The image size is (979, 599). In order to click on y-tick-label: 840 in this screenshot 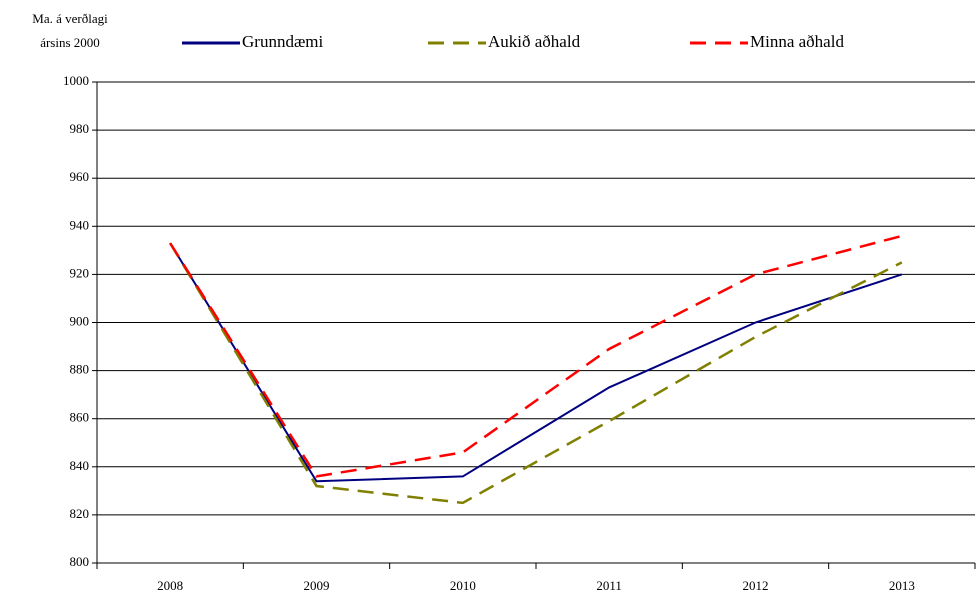, I will do `click(80, 465)`.